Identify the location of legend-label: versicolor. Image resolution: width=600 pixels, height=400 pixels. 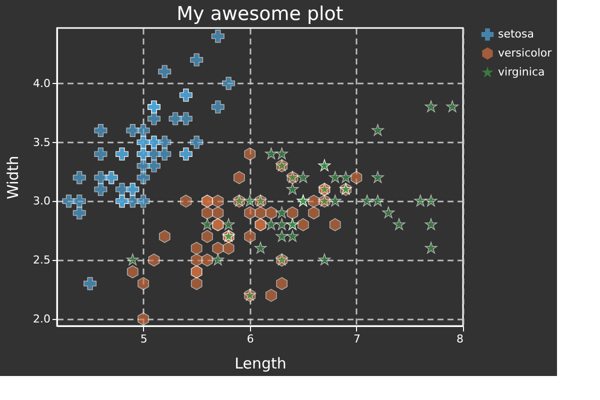
(525, 53).